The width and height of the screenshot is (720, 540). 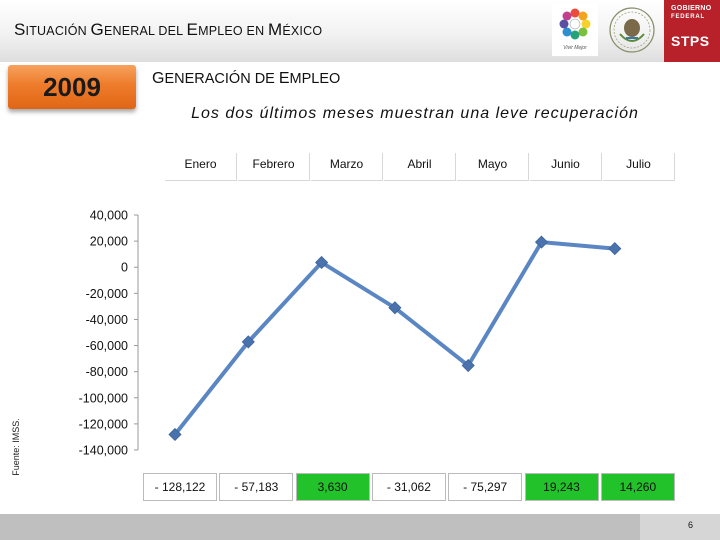 I want to click on page-title: SITUACIÓN GENERAL DEL EMPLEO EN MÉXICO, so click(x=168, y=30).